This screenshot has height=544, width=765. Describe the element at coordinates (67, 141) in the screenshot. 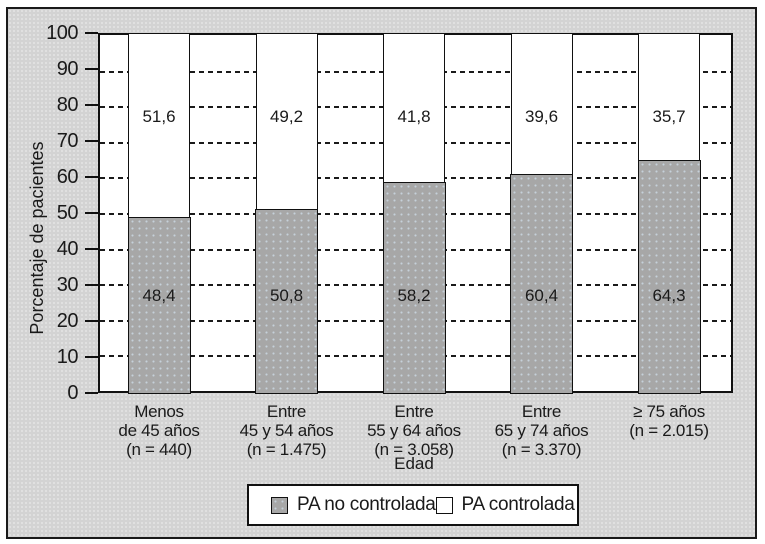

I see `y-axis-tick-label: 70` at that location.